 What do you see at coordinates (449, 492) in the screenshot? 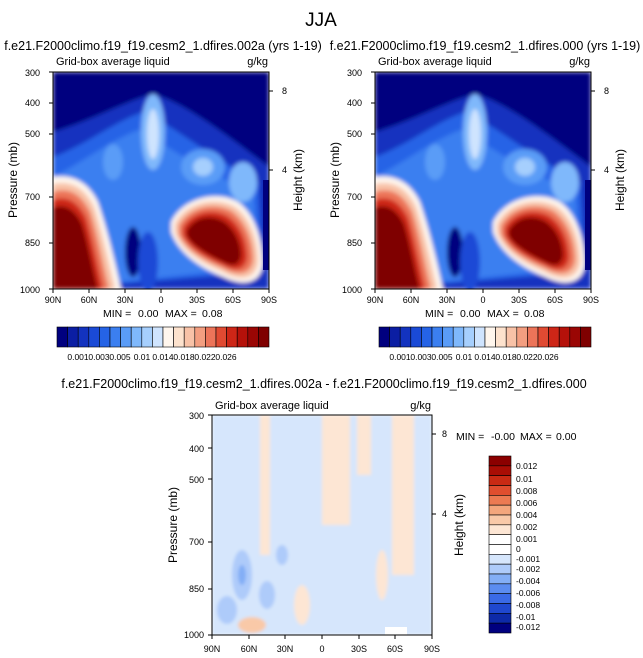
I see `difference-panel-height-axis: 8 4 Height (km)` at bounding box center [449, 492].